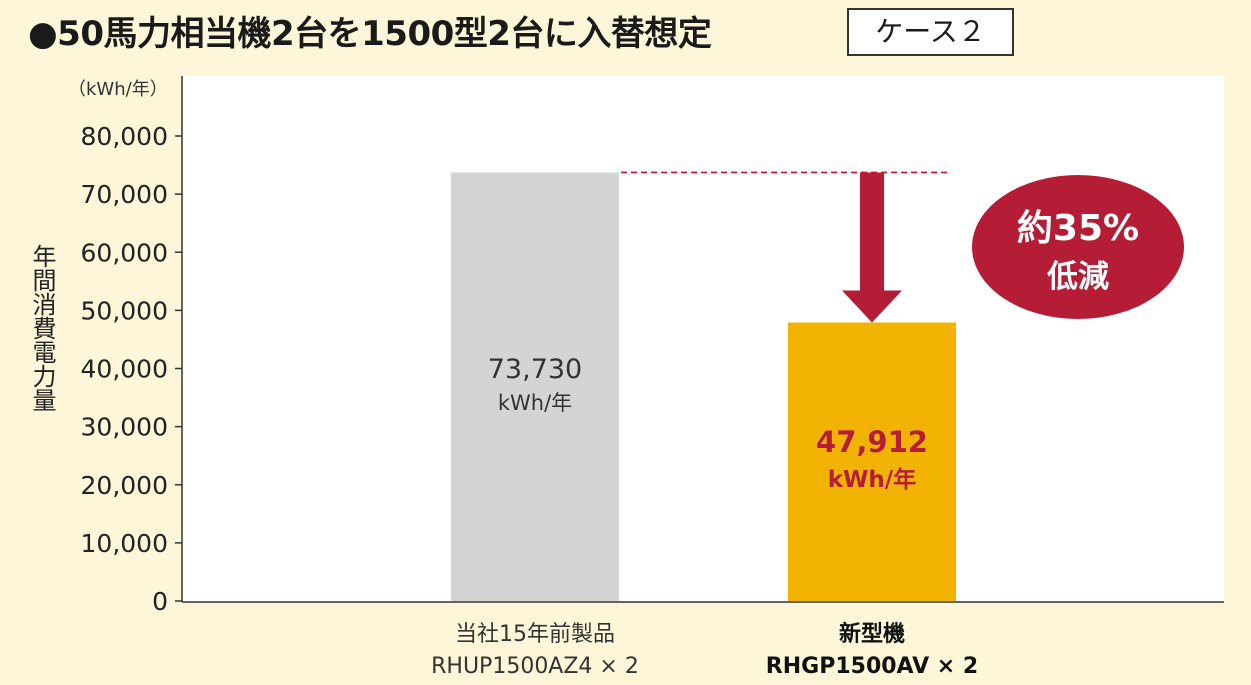 This screenshot has width=1251, height=685. I want to click on y-tick-label: 60,000, so click(124, 252).